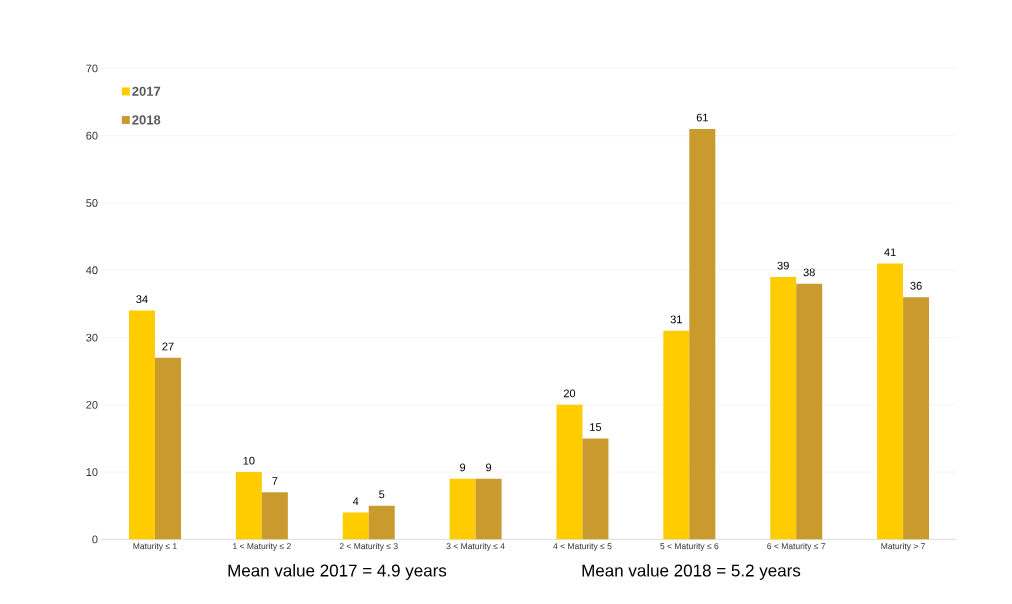 The height and width of the screenshot is (604, 1012). What do you see at coordinates (689, 546) in the screenshot?
I see `x-tick-label: 5 < Maturity ≤ 6` at bounding box center [689, 546].